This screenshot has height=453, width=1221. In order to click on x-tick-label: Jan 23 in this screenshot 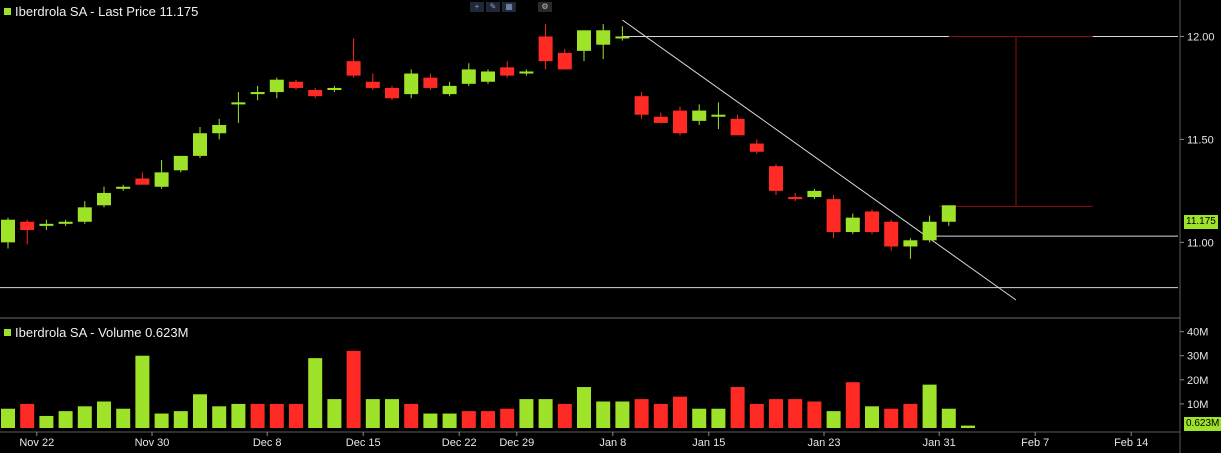, I will do `click(823, 443)`.